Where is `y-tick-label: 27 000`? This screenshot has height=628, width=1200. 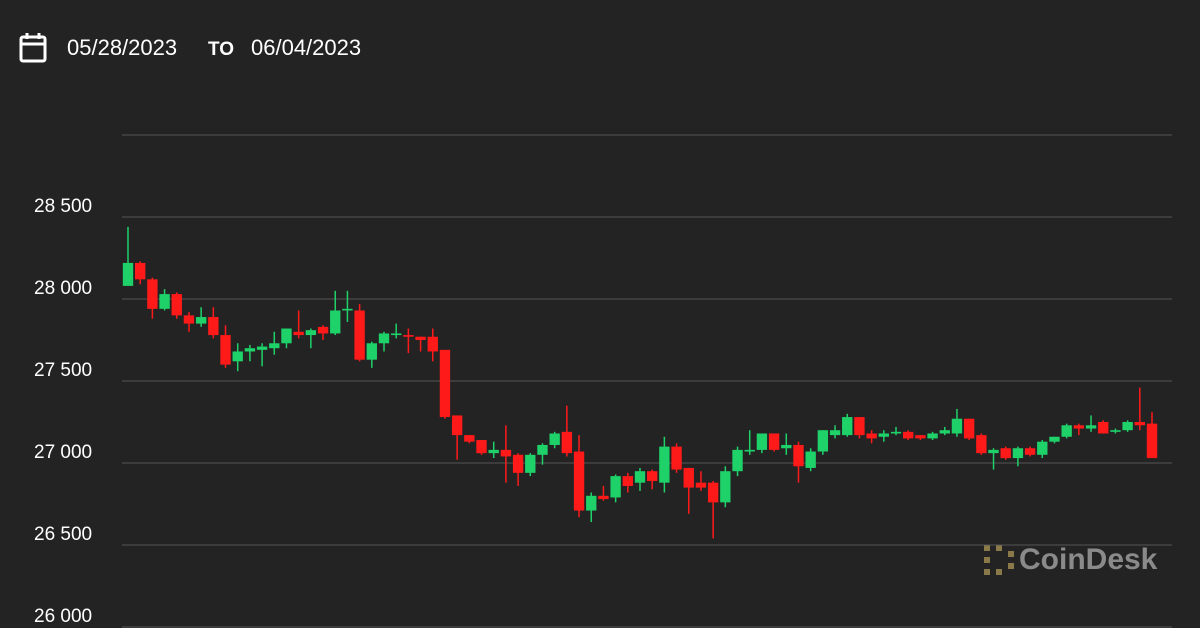
y-tick-label: 27 000 is located at coordinates (63, 452).